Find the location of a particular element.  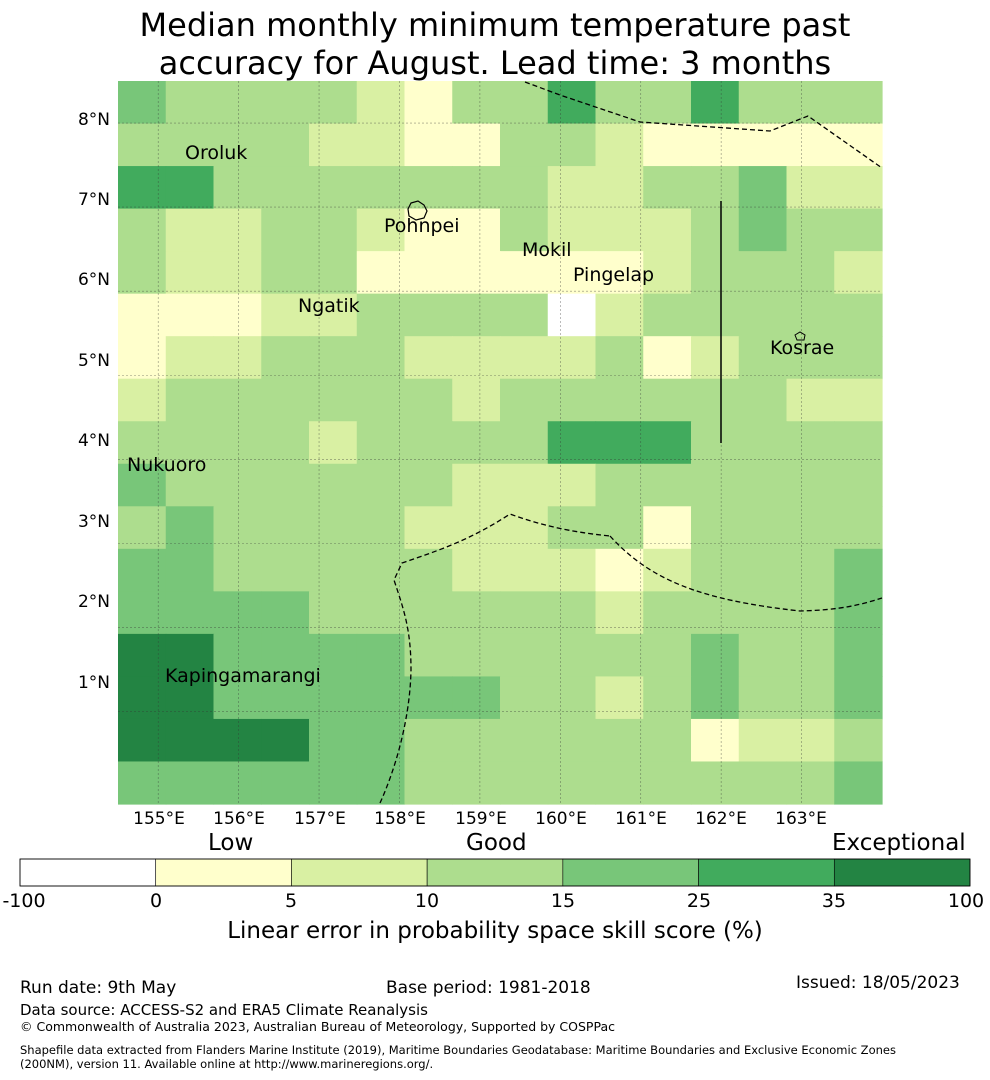

colorbar-tick-0: 0 is located at coordinates (156, 901).